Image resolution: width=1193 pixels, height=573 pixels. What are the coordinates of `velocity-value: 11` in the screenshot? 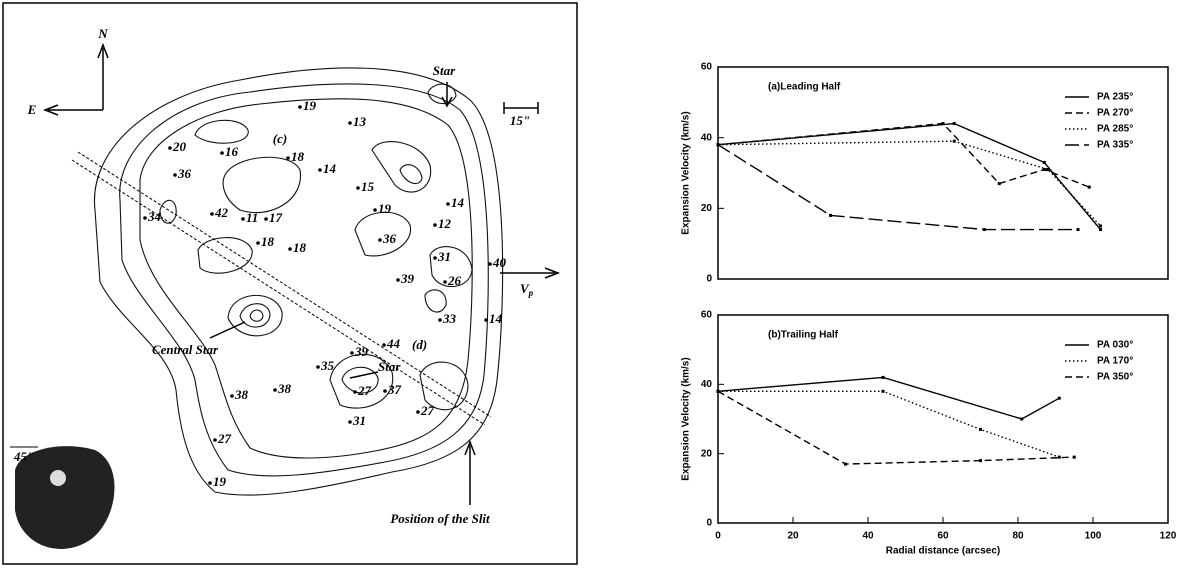 It's located at (252, 217).